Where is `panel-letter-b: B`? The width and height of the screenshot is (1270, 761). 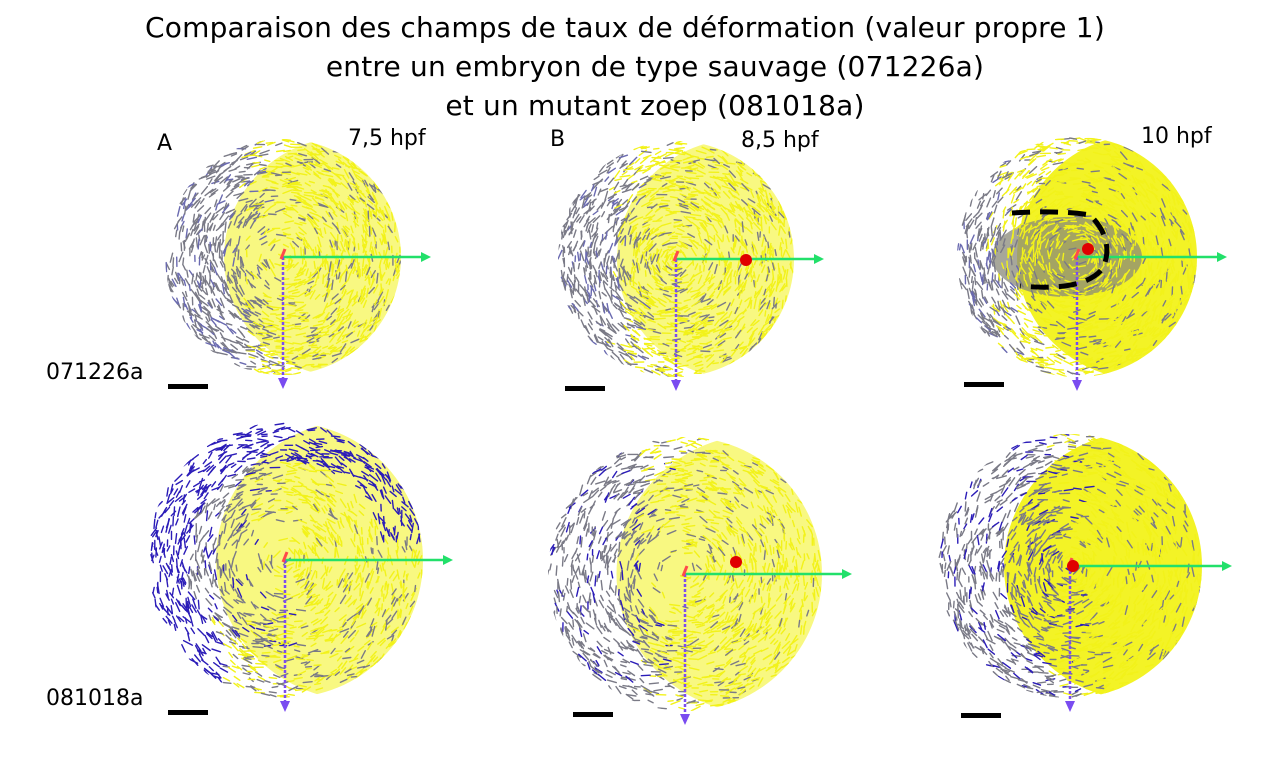
panel-letter-b: B is located at coordinates (558, 139).